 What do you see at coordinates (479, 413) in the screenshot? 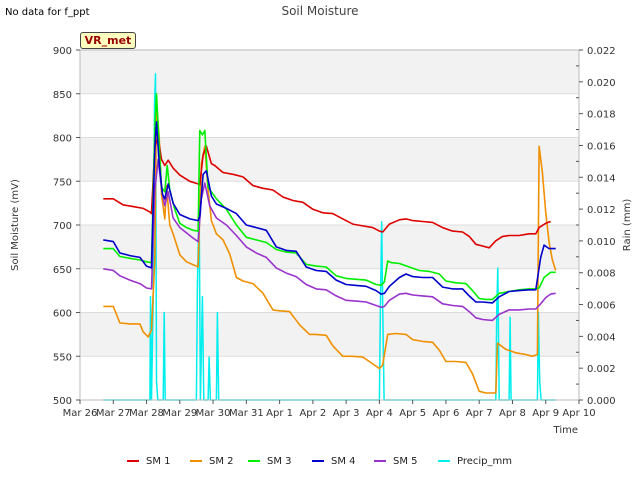
I see `x-tick-label: Apr 7` at bounding box center [479, 413].